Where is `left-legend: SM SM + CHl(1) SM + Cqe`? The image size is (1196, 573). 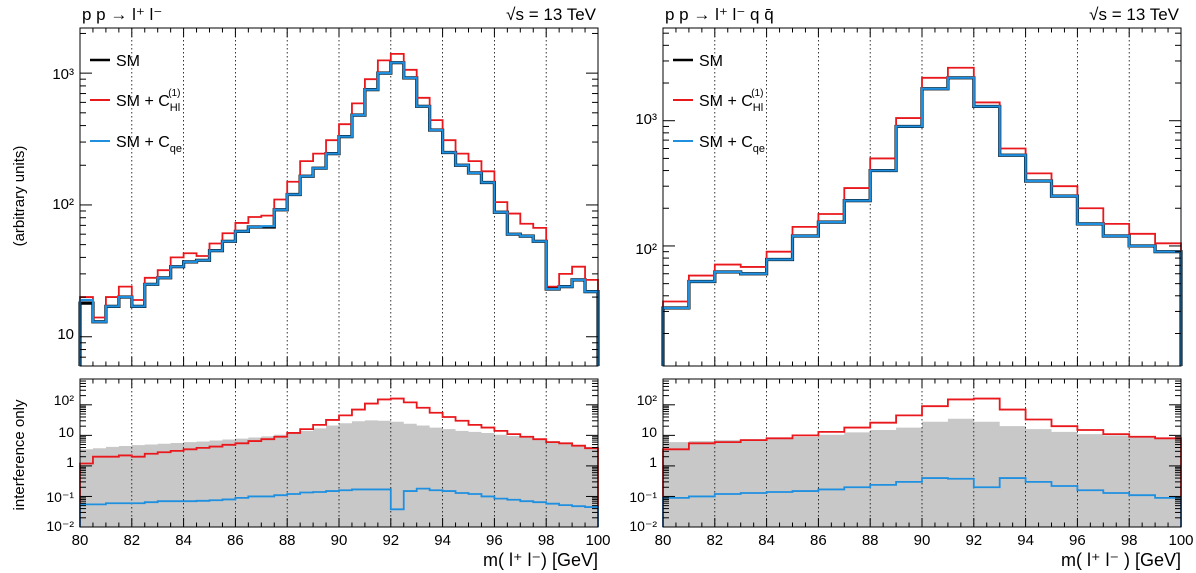
left-legend: SM SM + CHl(1) SM + Cqe is located at coordinates (136, 104).